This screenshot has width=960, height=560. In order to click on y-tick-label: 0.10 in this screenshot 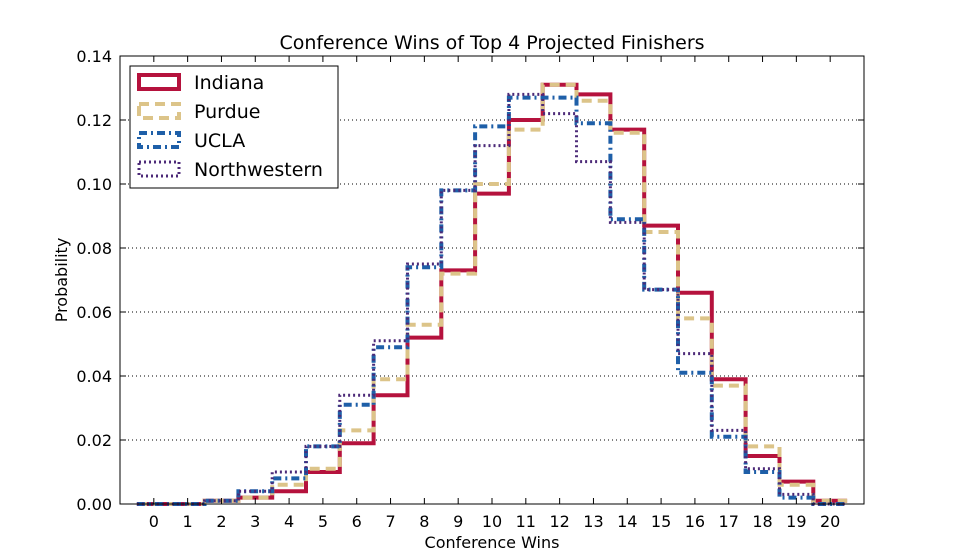, I will do `click(94, 184)`.